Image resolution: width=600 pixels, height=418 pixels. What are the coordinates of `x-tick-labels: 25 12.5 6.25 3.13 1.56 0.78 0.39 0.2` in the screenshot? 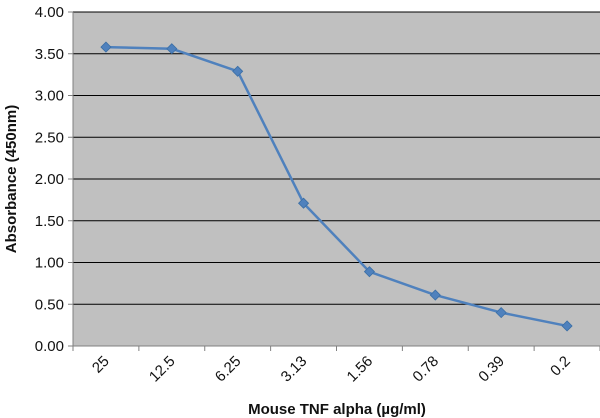 It's located at (331, 369).